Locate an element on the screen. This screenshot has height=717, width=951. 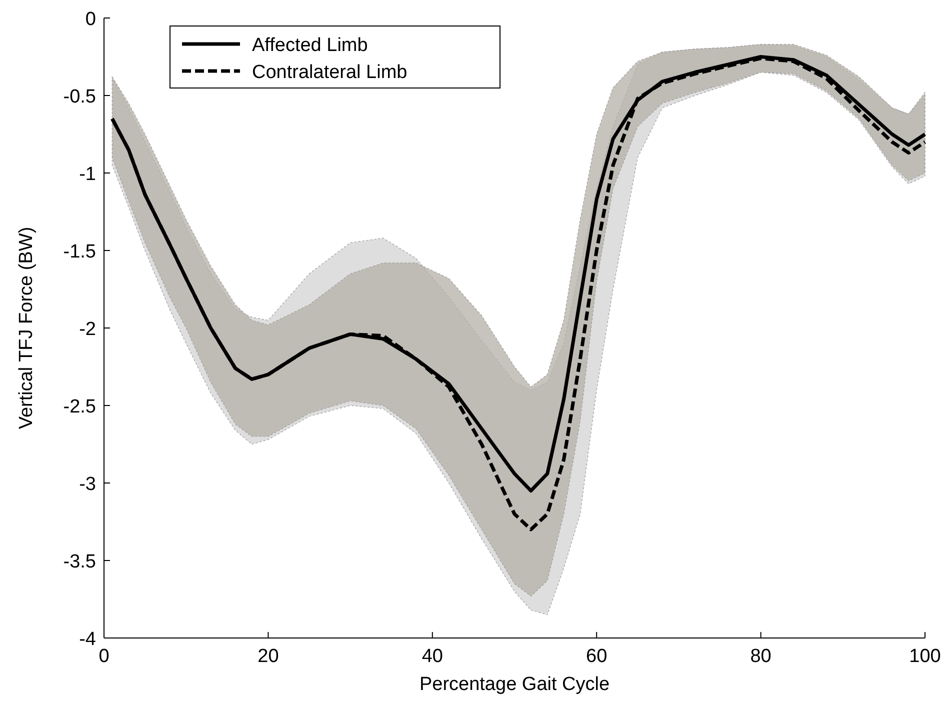
x-axis-title: Percentage Gait Cycle is located at coordinates (514, 684).